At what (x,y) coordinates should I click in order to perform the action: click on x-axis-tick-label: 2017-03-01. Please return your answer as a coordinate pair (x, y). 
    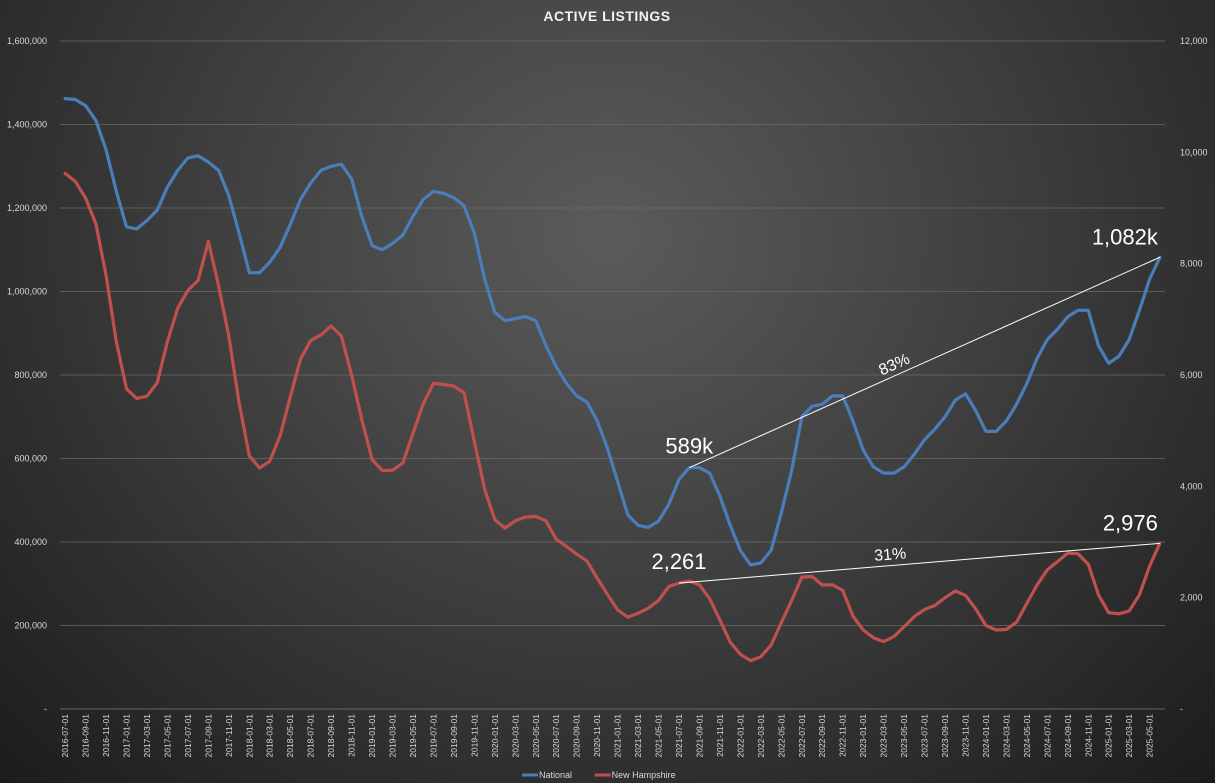
    Looking at the image, I should click on (147, 736).